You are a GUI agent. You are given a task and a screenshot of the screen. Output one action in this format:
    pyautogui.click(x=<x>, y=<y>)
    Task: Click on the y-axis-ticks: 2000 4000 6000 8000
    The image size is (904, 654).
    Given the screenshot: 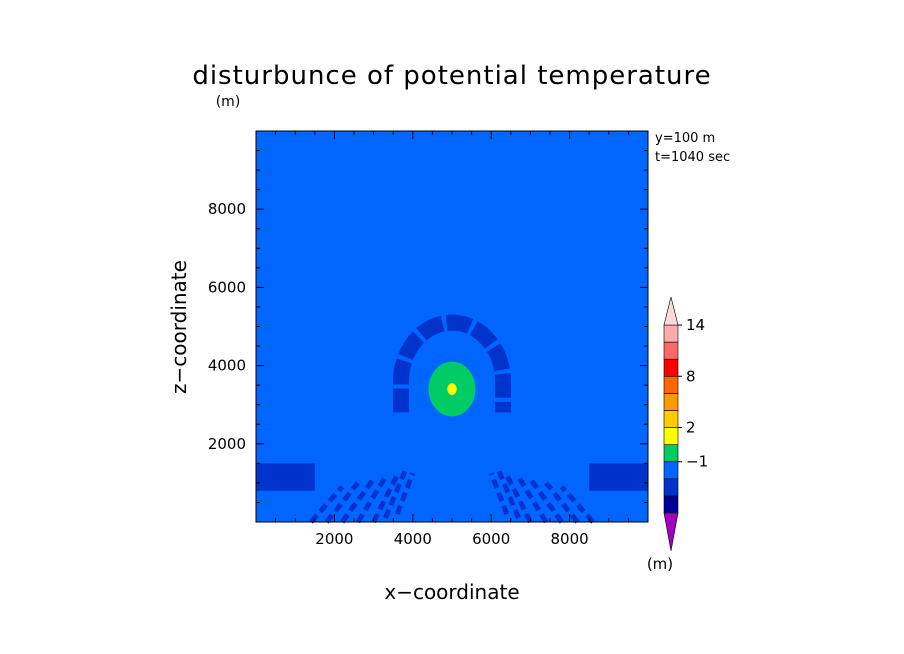 What is the action you would take?
    pyautogui.click(x=227, y=326)
    